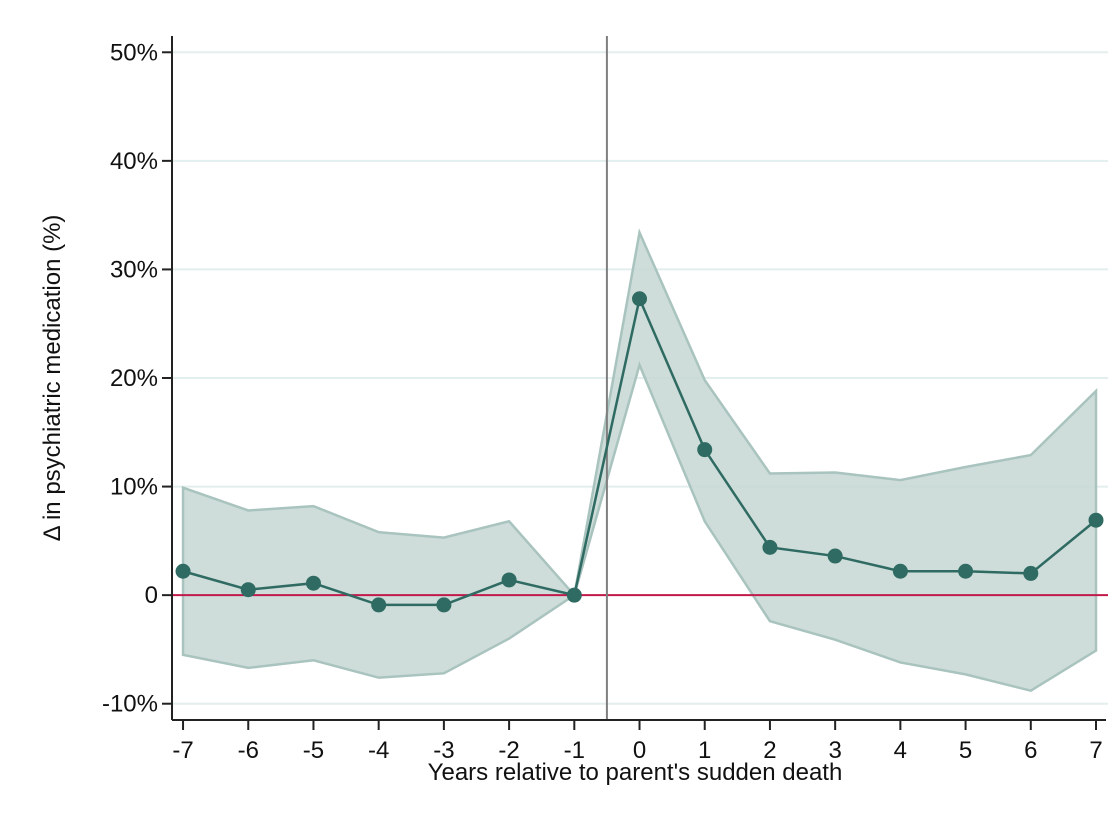 This screenshot has height=836, width=1108. What do you see at coordinates (443, 750) in the screenshot?
I see `x-tick-label: -3` at bounding box center [443, 750].